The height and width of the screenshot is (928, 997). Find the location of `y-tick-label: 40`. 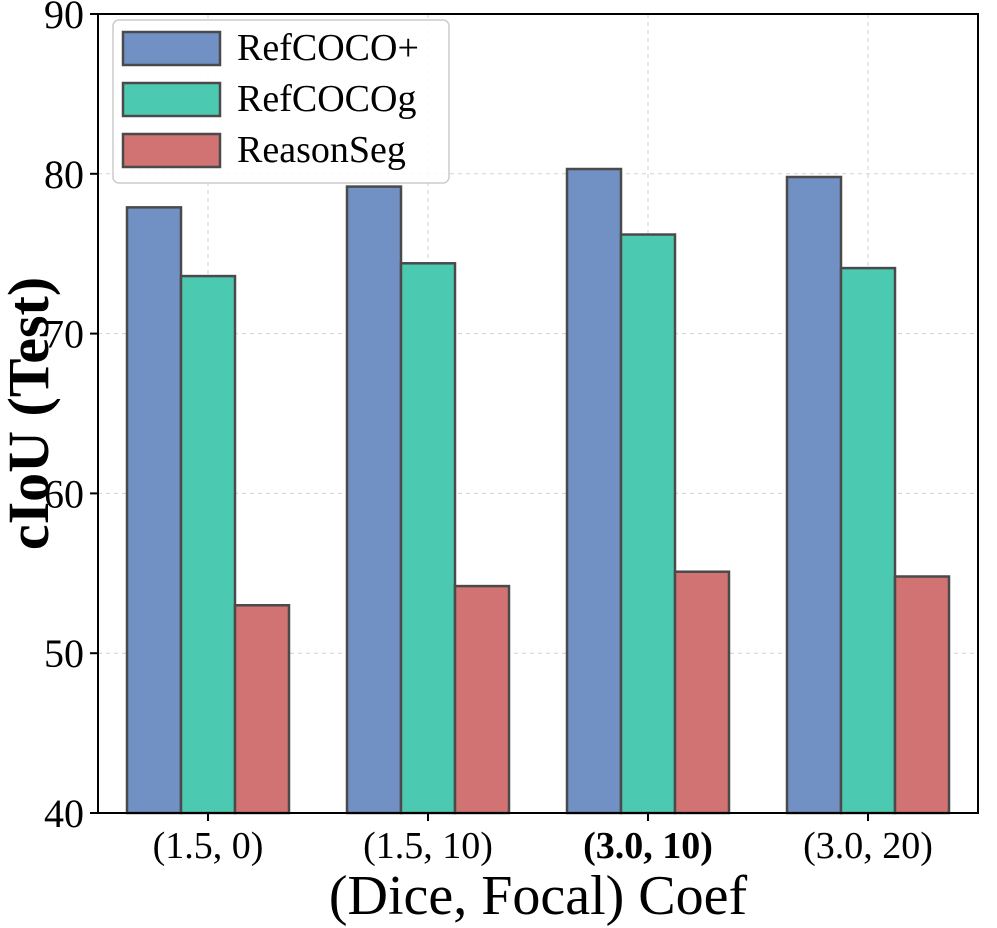

y-tick-label: 40 is located at coordinates (64, 813).